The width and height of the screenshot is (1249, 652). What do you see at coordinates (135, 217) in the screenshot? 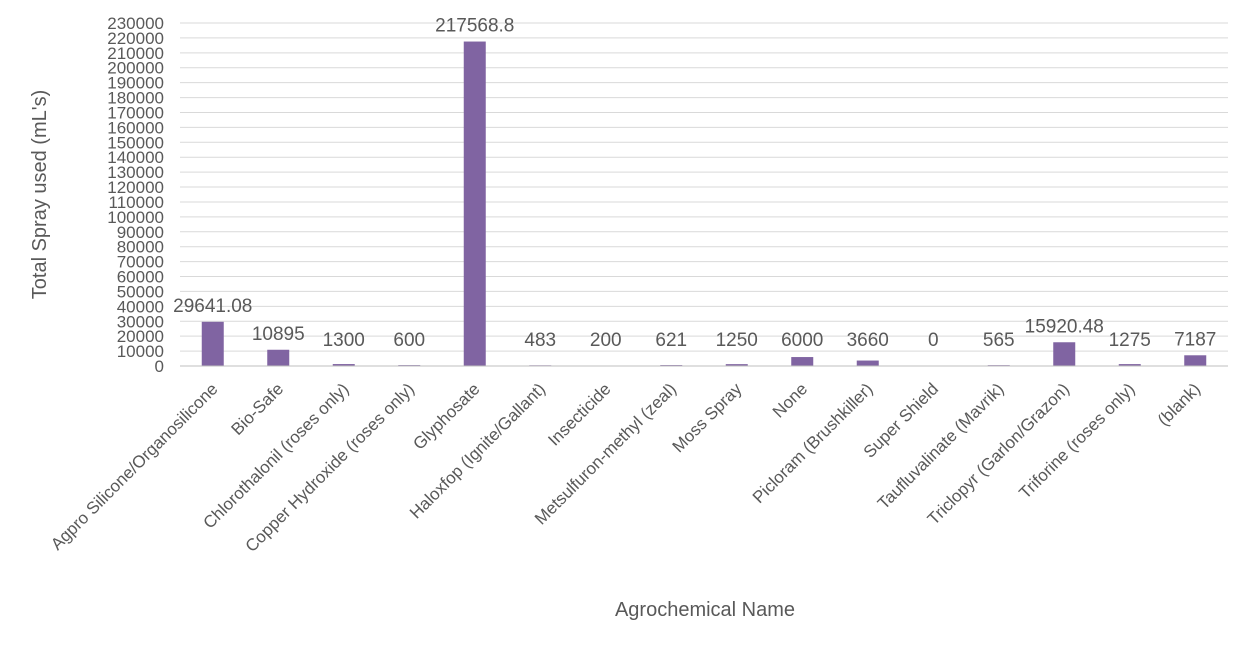
I see `y-tick-label: 100000` at bounding box center [135, 217].